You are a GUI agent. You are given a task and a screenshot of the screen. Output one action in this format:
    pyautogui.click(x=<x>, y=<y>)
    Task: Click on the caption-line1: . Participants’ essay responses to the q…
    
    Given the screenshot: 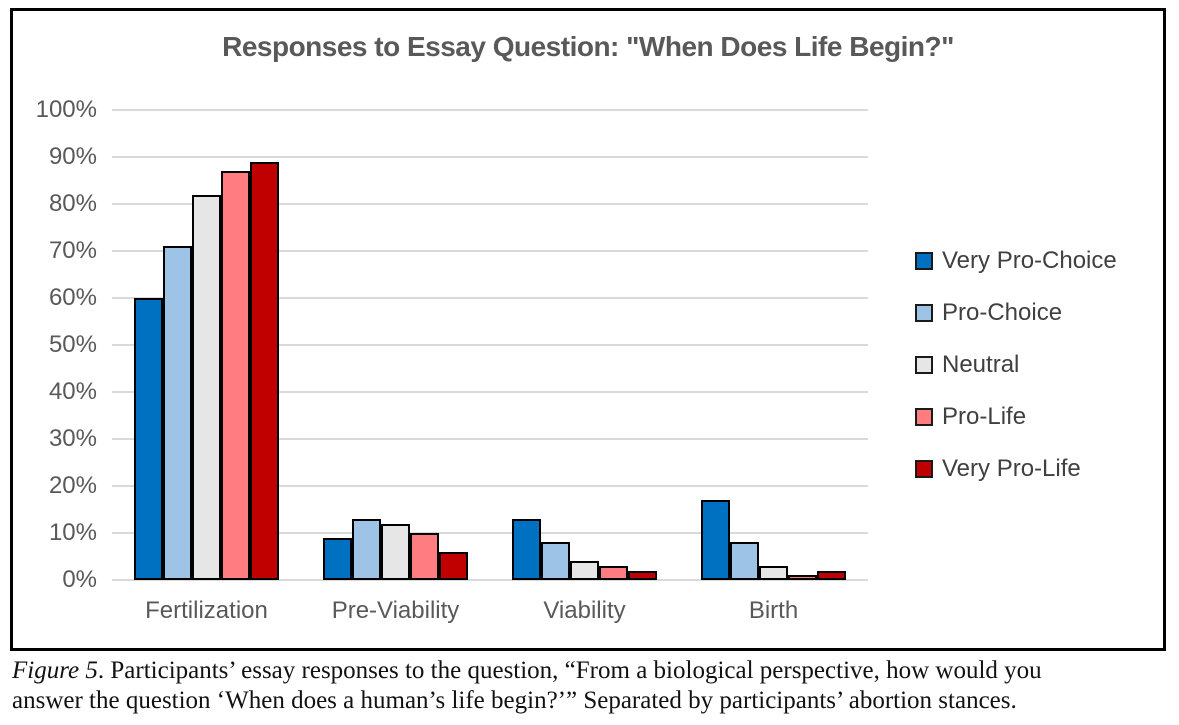 What is the action you would take?
    pyautogui.click(x=569, y=670)
    